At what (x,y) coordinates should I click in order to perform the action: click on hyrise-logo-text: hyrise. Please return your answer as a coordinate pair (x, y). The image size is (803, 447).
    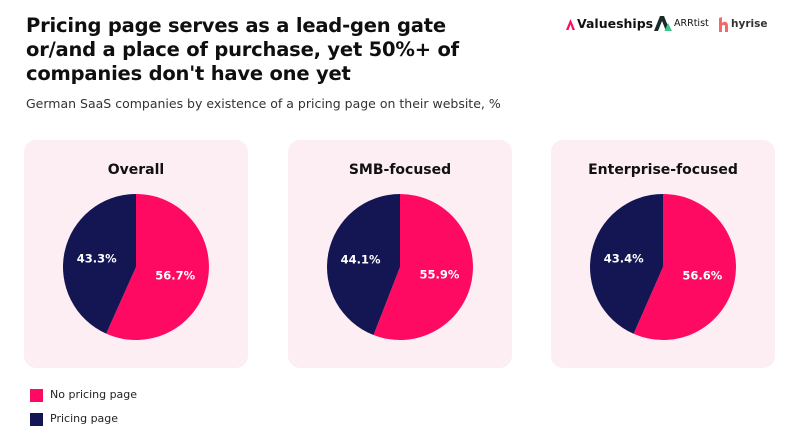
    Looking at the image, I should click on (749, 24).